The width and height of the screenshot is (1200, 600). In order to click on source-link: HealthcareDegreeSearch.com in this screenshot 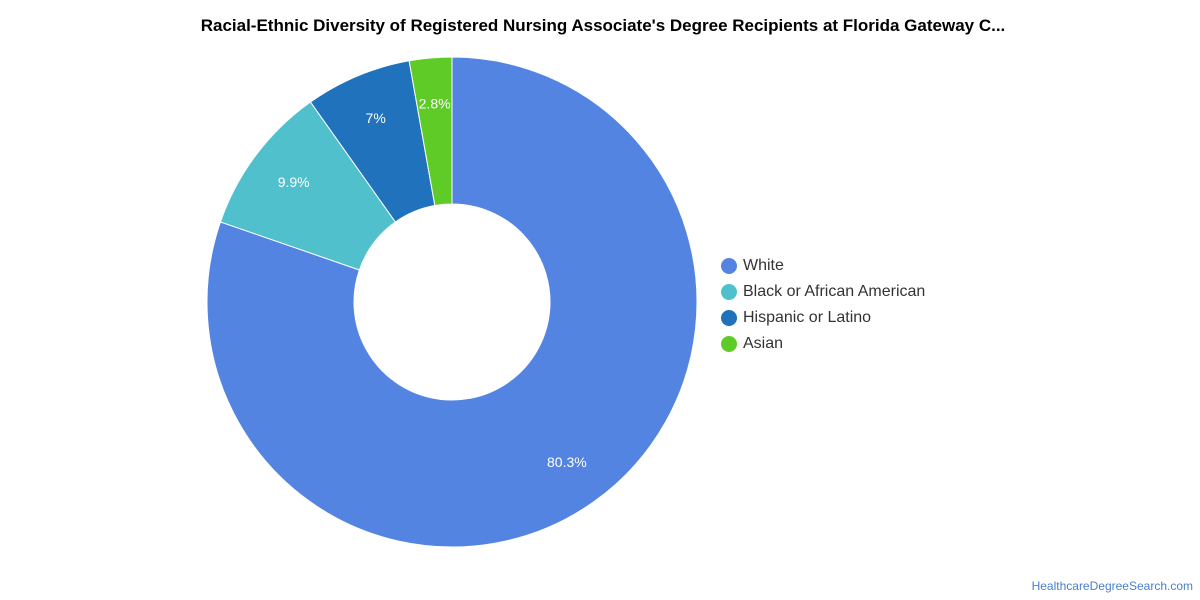, I will do `click(1112, 586)`.